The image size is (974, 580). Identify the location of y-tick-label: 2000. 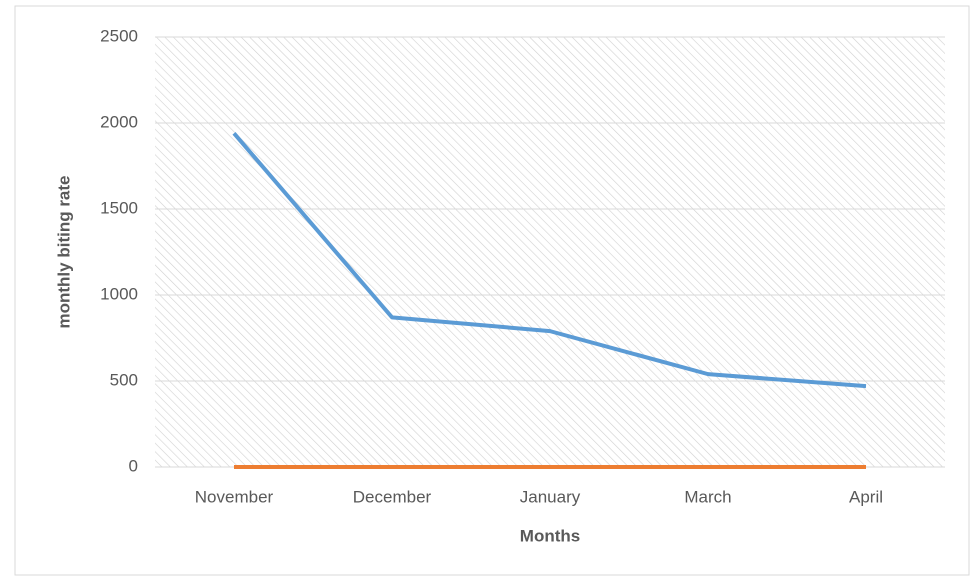
(119, 121).